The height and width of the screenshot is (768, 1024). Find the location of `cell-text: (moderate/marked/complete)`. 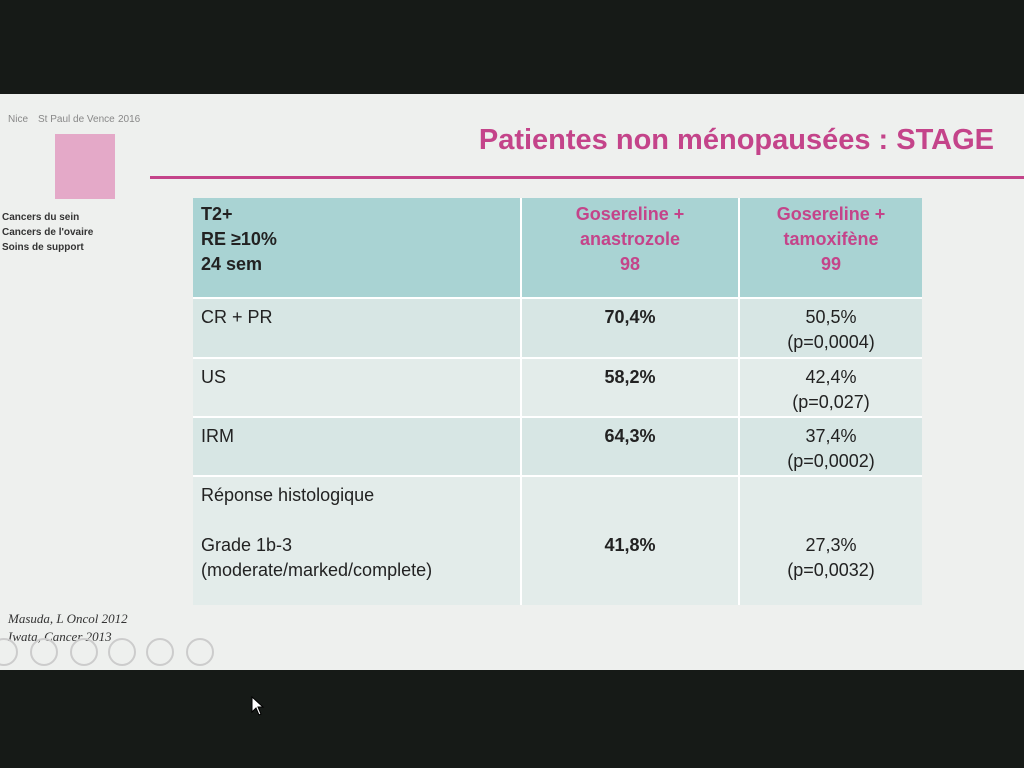

cell-text: (moderate/marked/complete) is located at coordinates (317, 570).